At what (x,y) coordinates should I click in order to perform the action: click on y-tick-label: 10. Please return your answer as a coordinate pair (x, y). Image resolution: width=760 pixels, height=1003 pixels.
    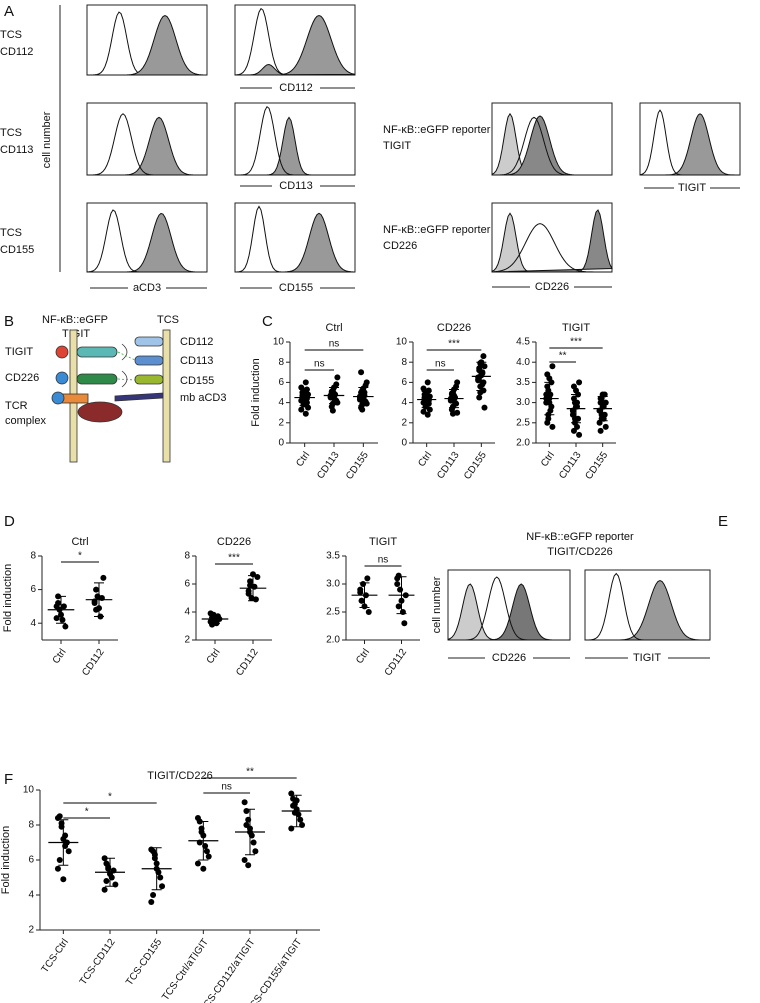
    Looking at the image, I should click on (402, 342).